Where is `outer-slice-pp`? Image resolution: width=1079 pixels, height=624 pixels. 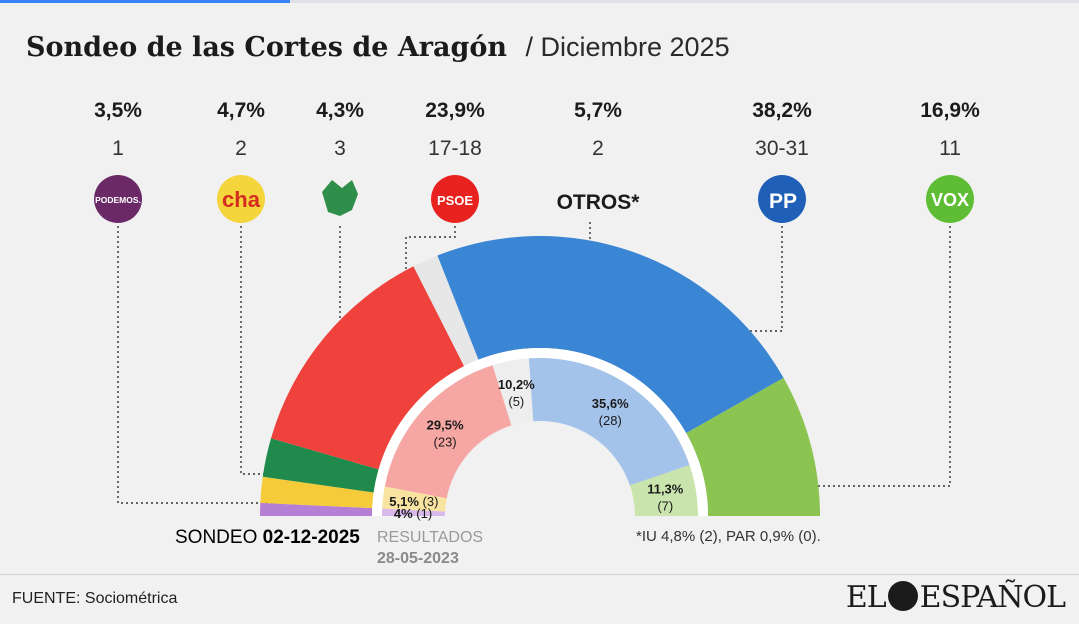
outer-slice-pp is located at coordinates (610, 335).